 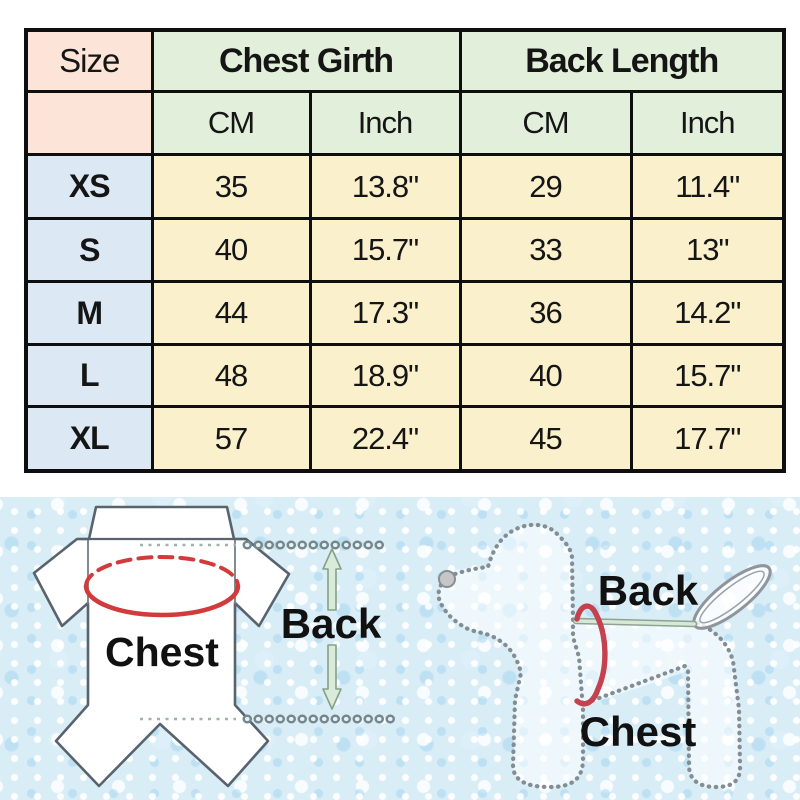 What do you see at coordinates (231, 122) in the screenshot?
I see `chest-cm-header: CM` at bounding box center [231, 122].